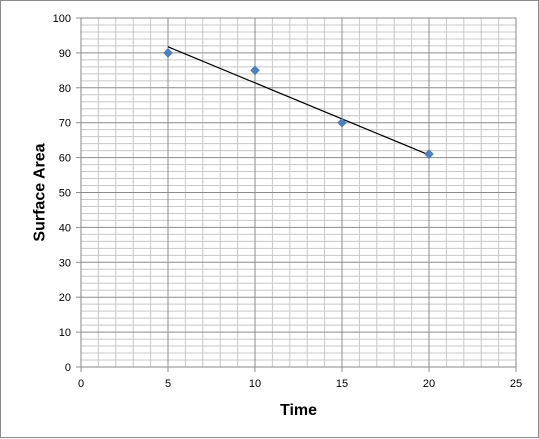  What do you see at coordinates (65, 263) in the screenshot?
I see `y-tick-label: 30` at bounding box center [65, 263].